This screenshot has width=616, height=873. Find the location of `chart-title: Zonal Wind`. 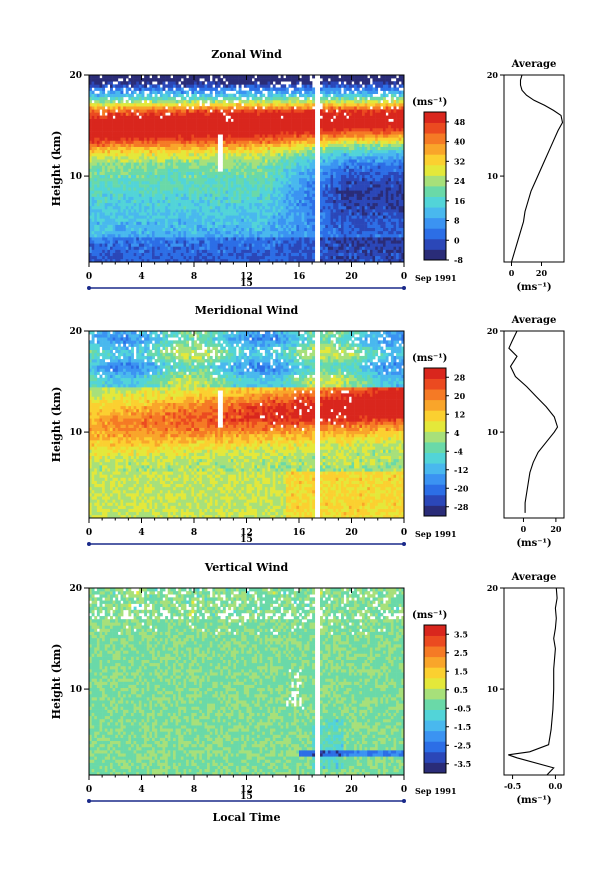

chart-title: Zonal Wind is located at coordinates (246, 54).